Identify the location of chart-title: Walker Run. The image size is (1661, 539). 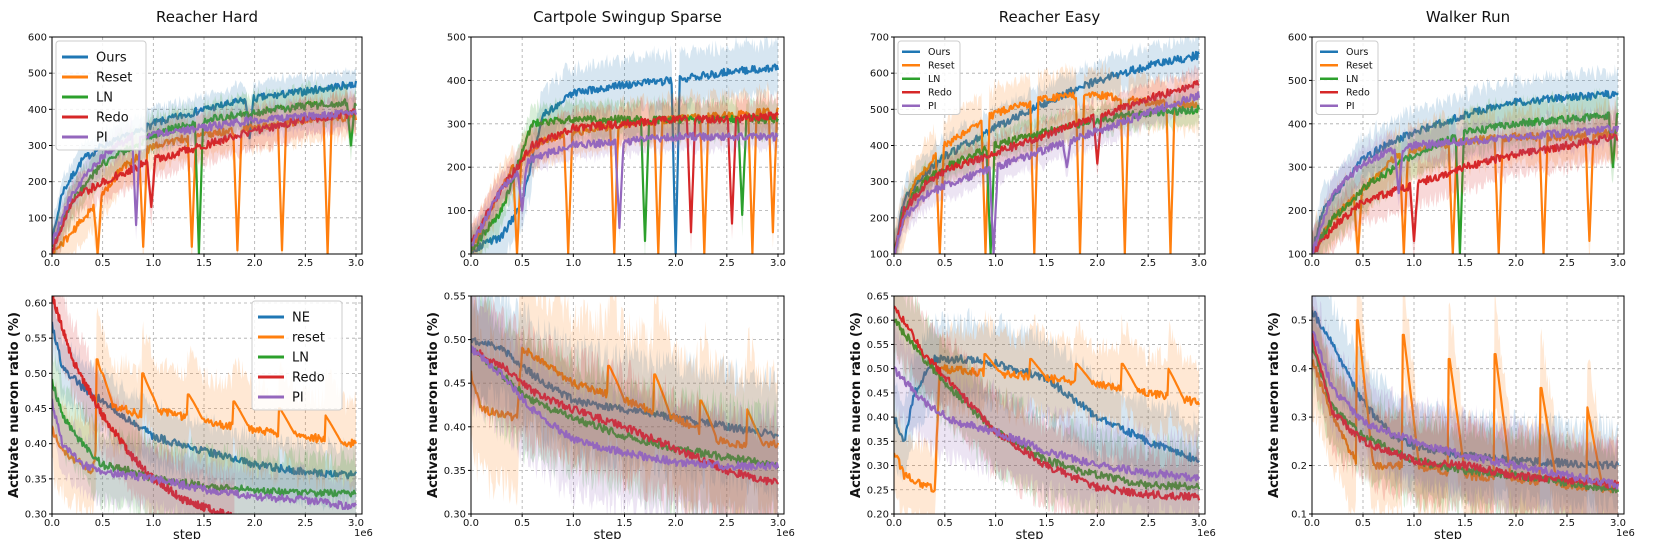
(1468, 17).